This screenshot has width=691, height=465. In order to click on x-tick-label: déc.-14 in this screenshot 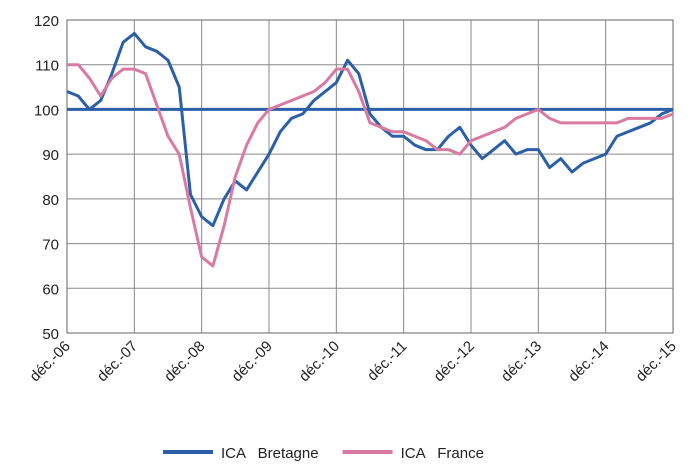, I will do `click(588, 361)`.